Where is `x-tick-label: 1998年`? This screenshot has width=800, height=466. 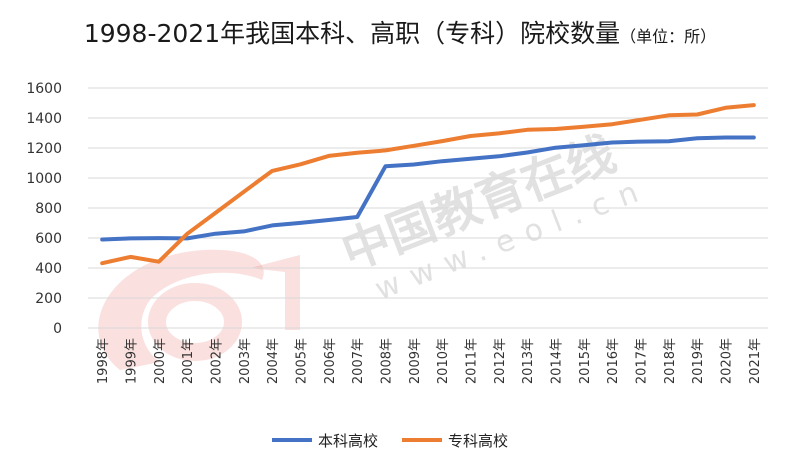 x-tick-label: 1998年 is located at coordinates (103, 361).